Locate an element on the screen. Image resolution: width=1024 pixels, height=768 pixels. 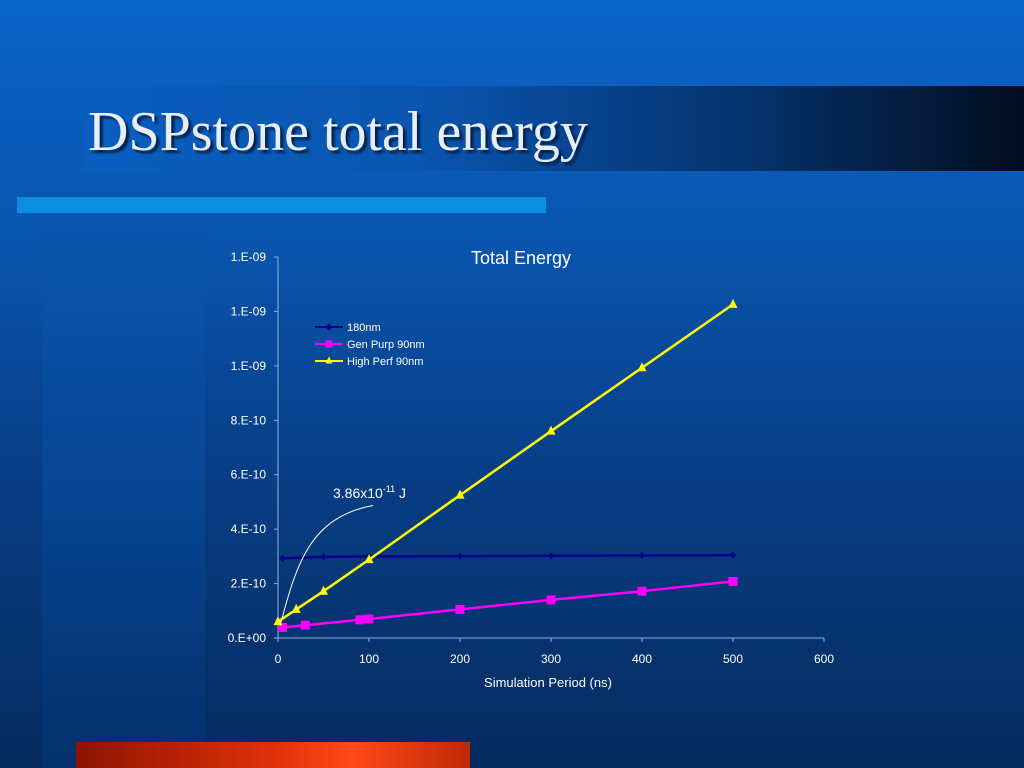
chart-legend: 180nm Gen Purp 90nm High Perf 90nm is located at coordinates (370, 345).